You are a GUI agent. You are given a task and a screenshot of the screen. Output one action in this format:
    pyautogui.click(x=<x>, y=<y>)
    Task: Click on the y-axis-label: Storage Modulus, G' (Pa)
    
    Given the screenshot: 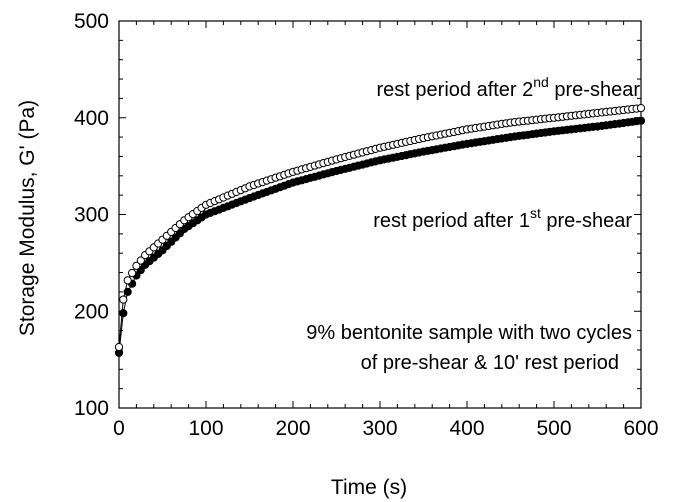 What is the action you would take?
    pyautogui.click(x=27, y=218)
    